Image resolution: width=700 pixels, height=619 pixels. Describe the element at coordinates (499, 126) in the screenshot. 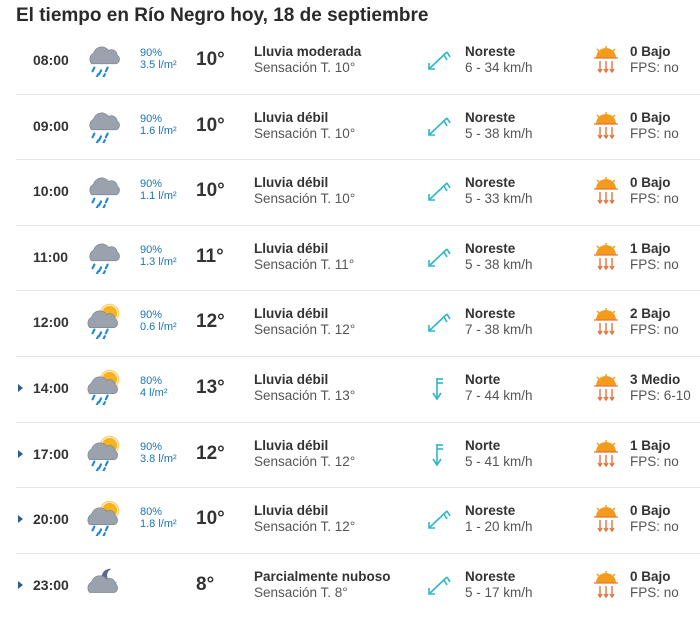

I see `wind-info: Noreste 5 - 38 km/h` at that location.